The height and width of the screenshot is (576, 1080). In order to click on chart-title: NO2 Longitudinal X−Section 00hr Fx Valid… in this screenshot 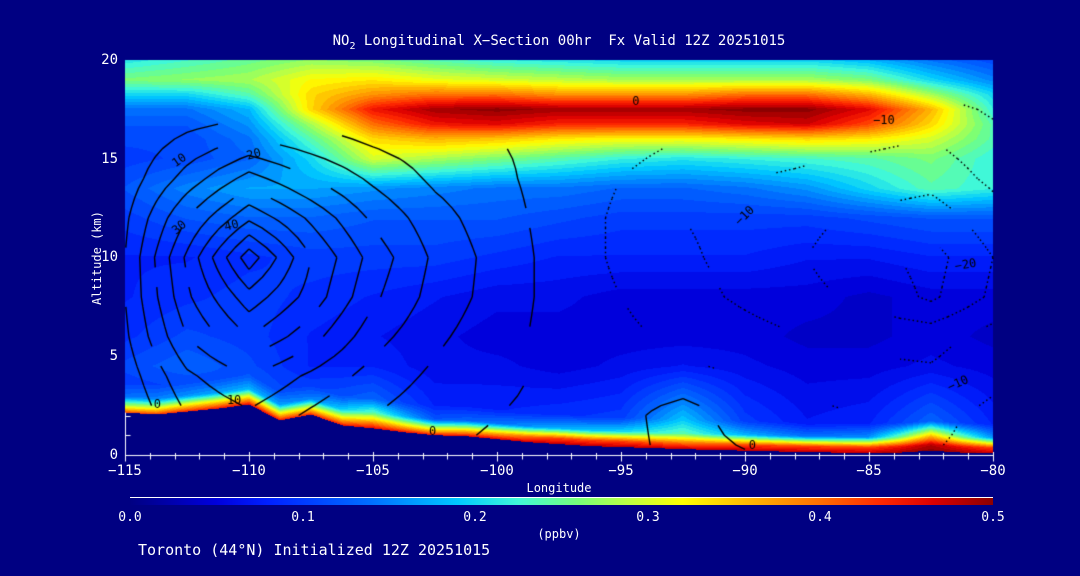, I will do `click(559, 42)`.